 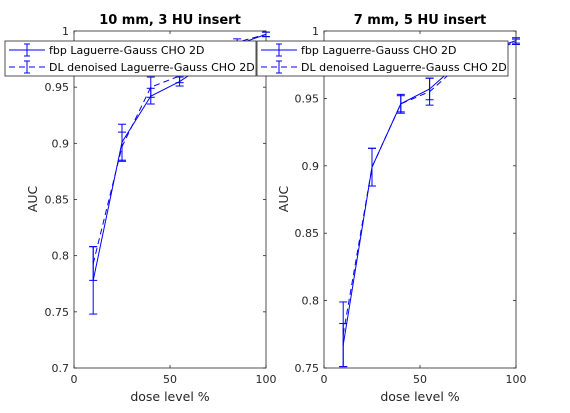 I want to click on legend-entry-dl-left: DL denoised Laguerre-Gauss CHO 2D, so click(x=132, y=67).